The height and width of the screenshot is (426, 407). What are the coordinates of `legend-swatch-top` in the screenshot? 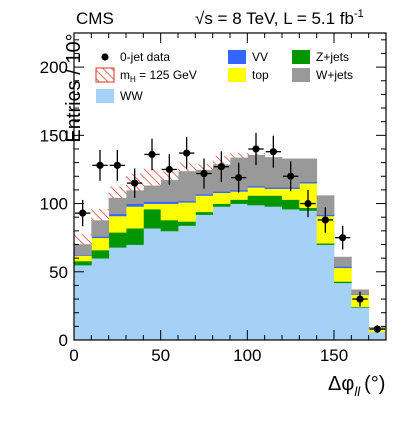 It's located at (237, 75).